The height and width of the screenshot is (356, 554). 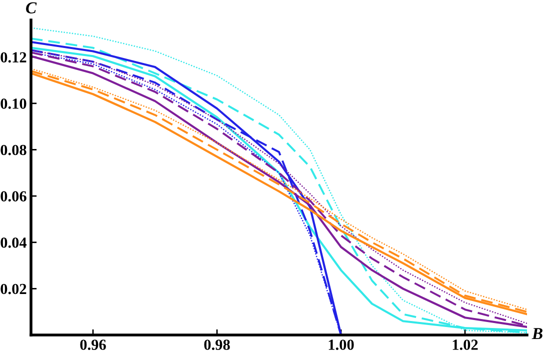 What do you see at coordinates (13, 289) in the screenshot?
I see `y-tick-label: 0.02` at bounding box center [13, 289].